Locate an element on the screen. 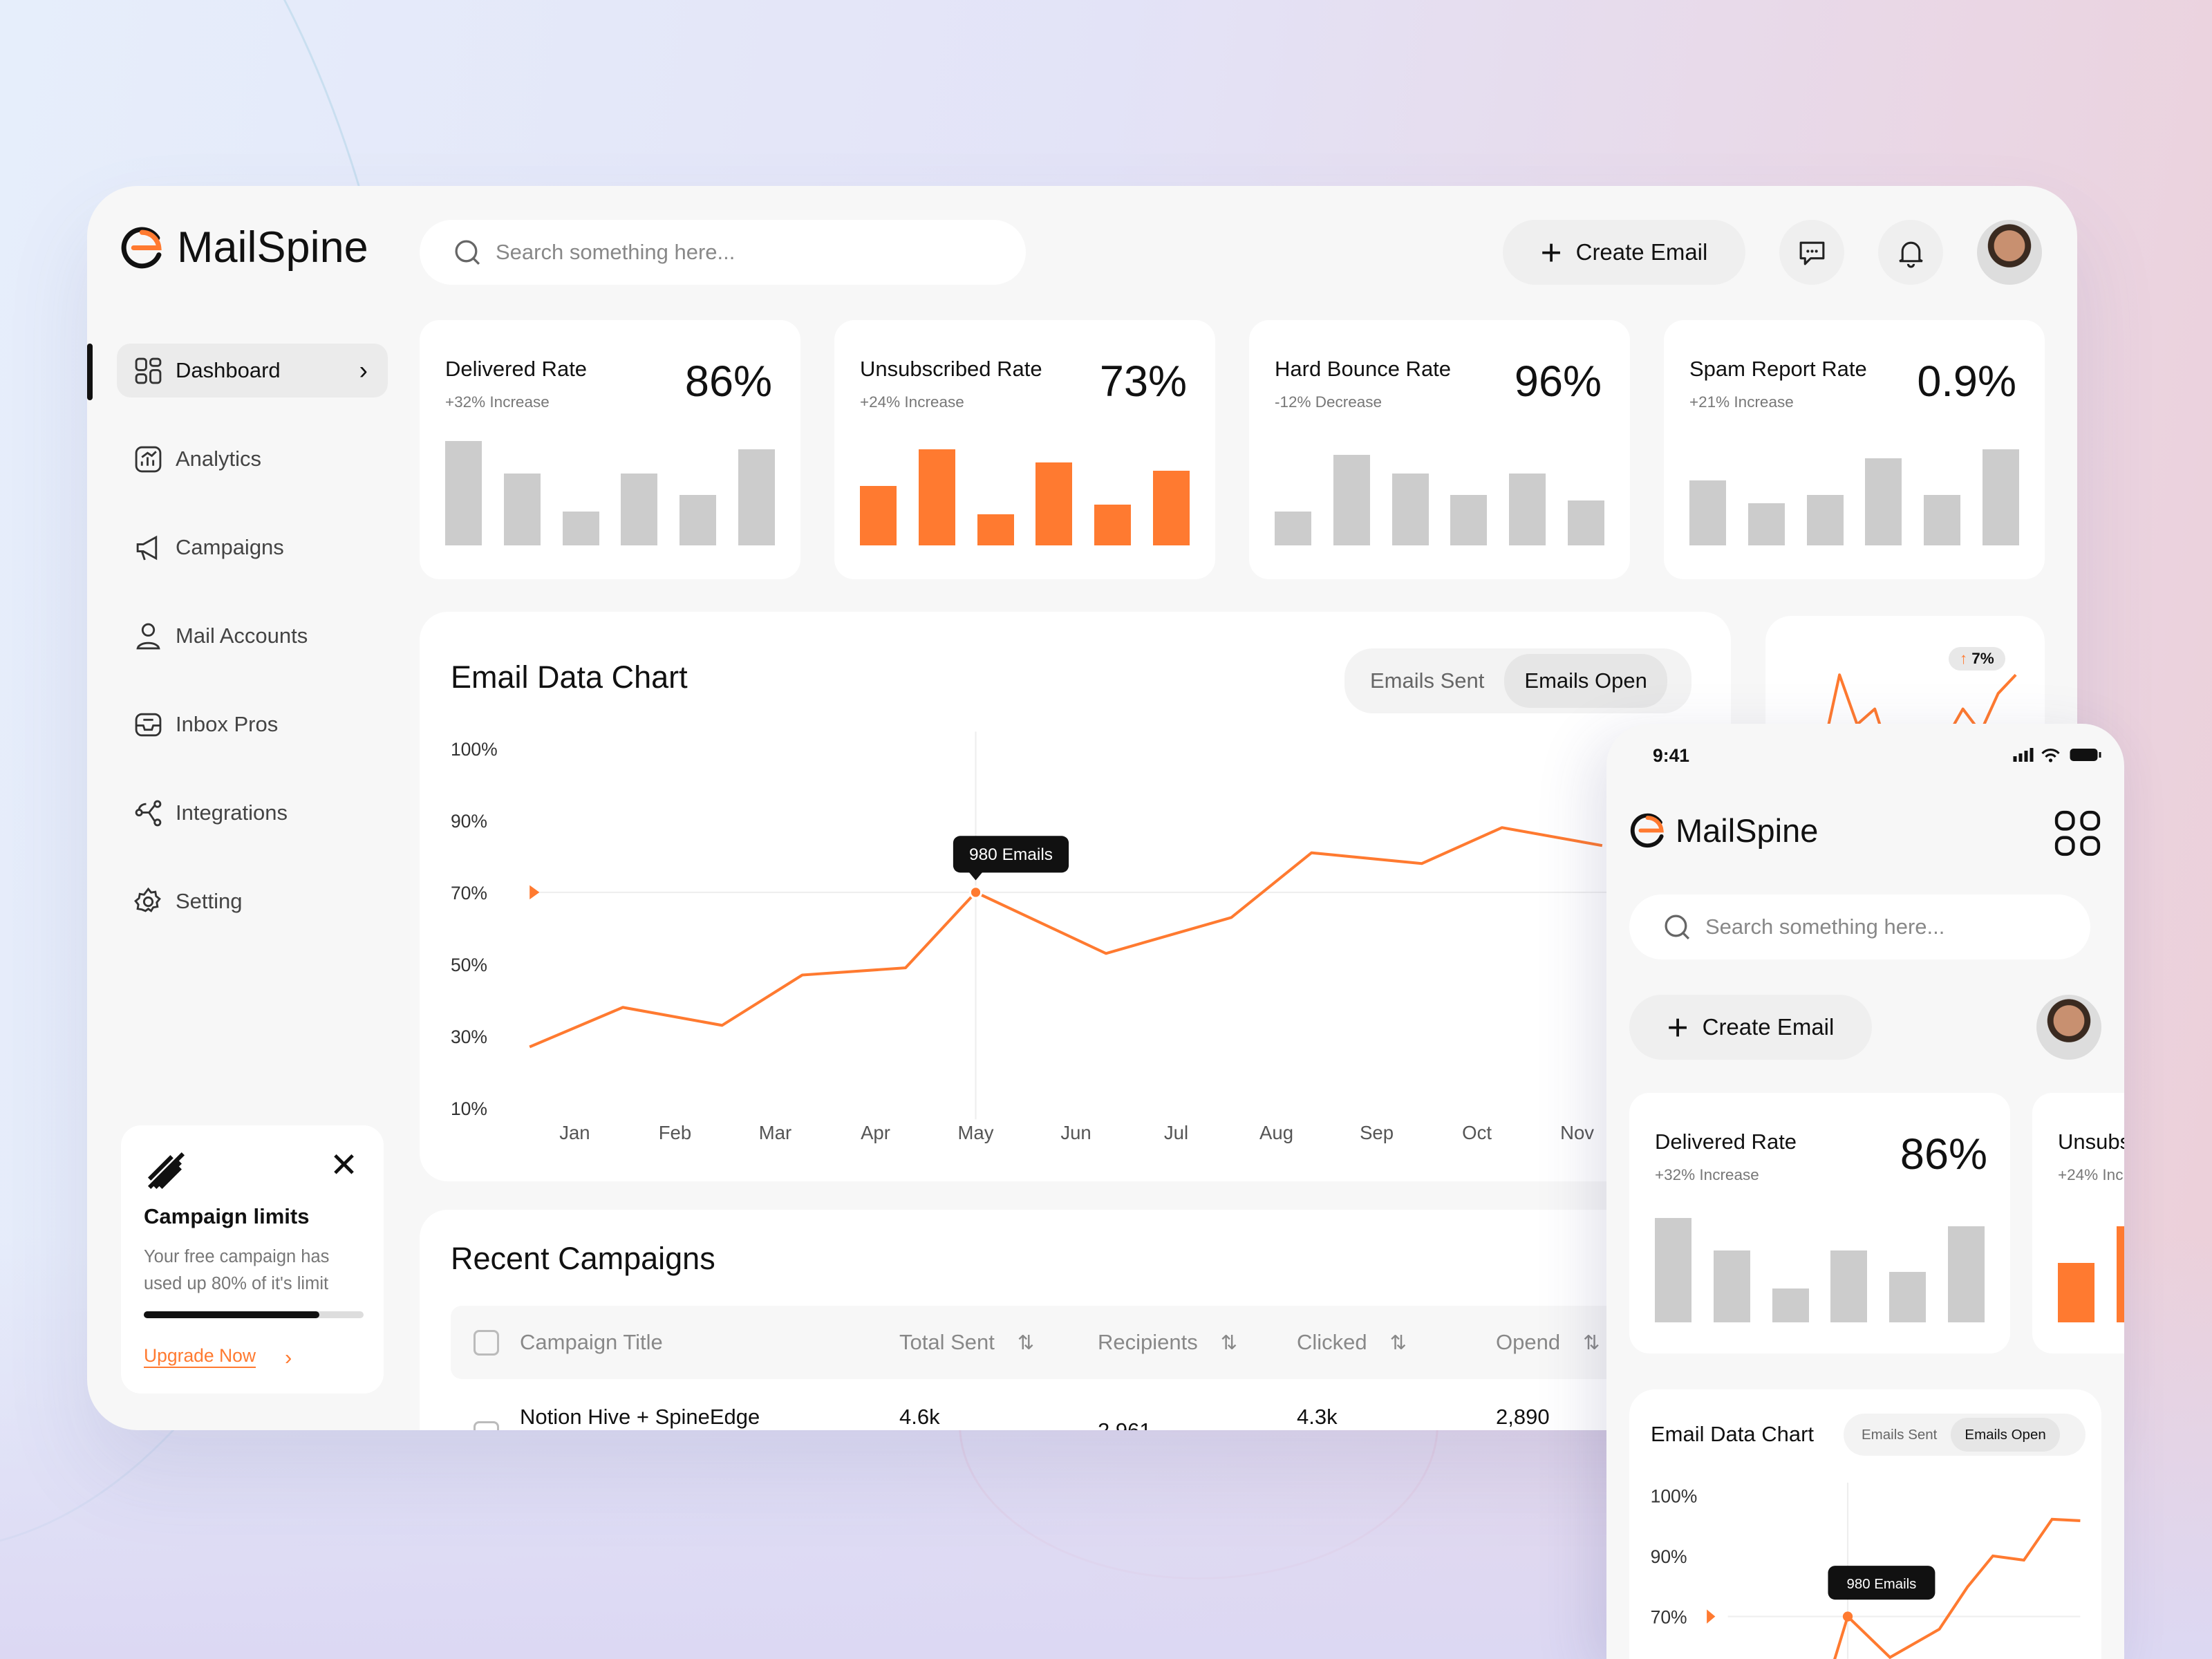 The image size is (2212, 1659). y-tick-label: 30% is located at coordinates (469, 1037).